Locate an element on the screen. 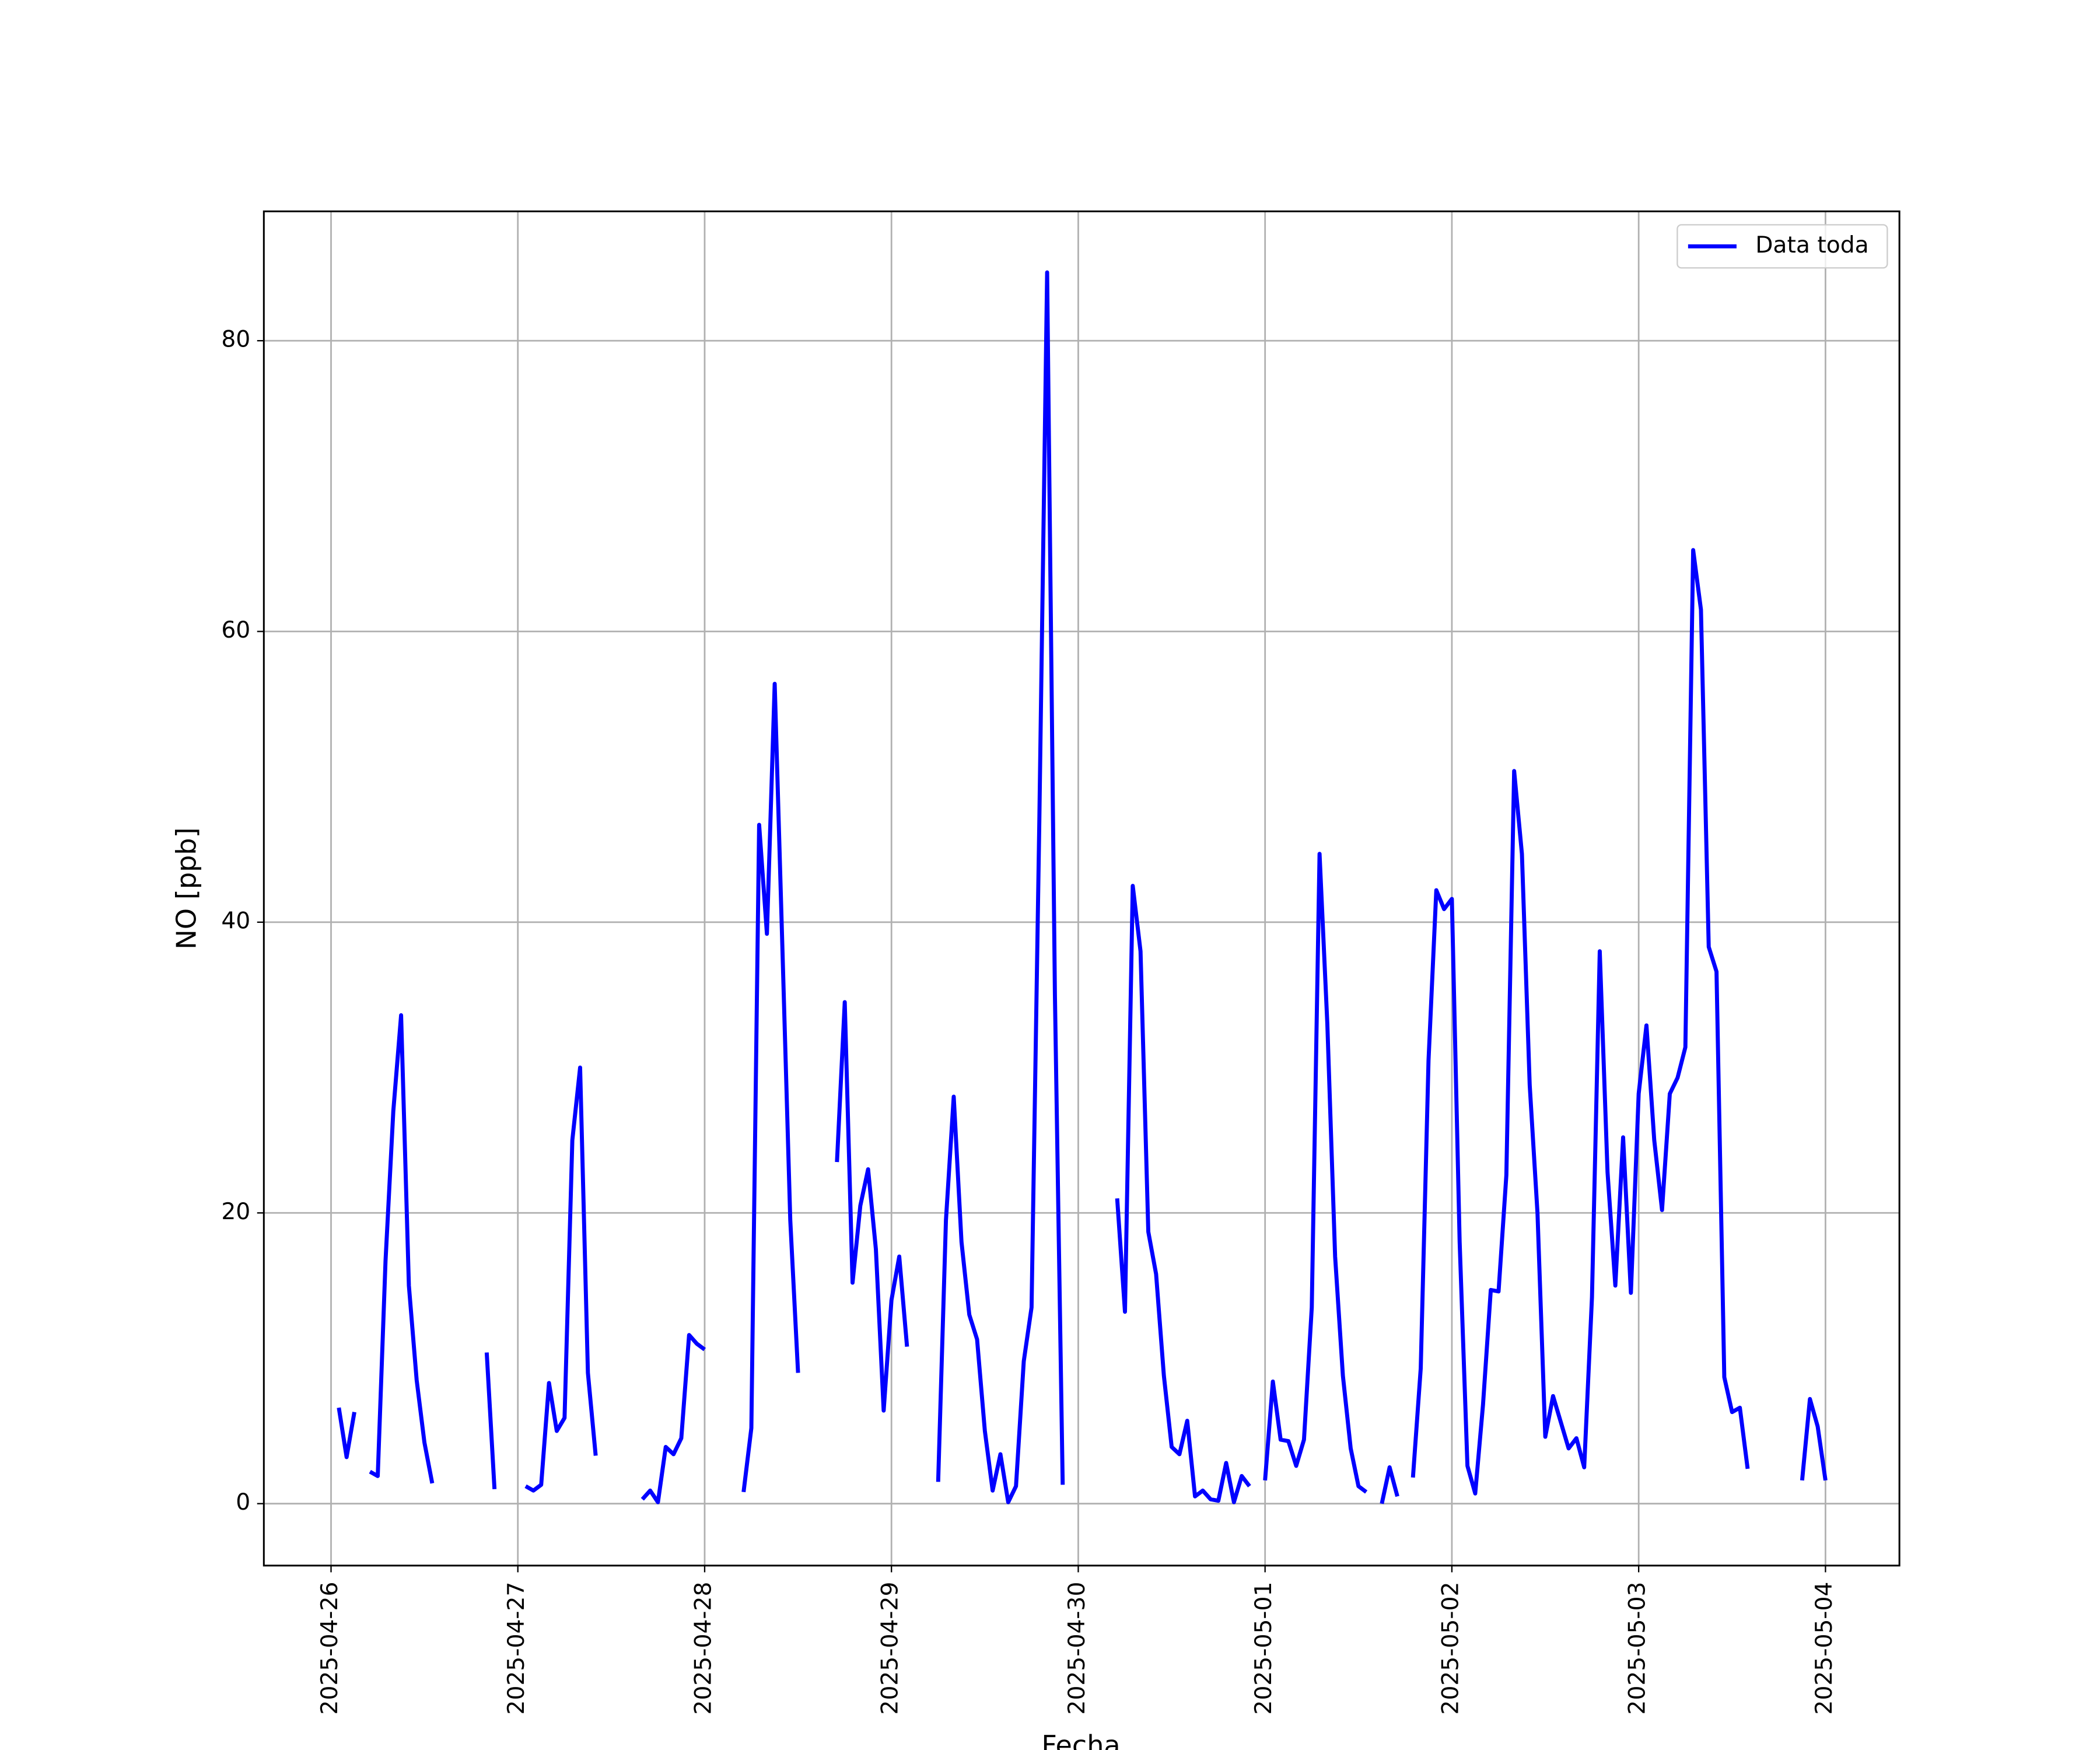 Image resolution: width=2100 pixels, height=1750 pixels. y-tick-label: 80 is located at coordinates (235, 340).